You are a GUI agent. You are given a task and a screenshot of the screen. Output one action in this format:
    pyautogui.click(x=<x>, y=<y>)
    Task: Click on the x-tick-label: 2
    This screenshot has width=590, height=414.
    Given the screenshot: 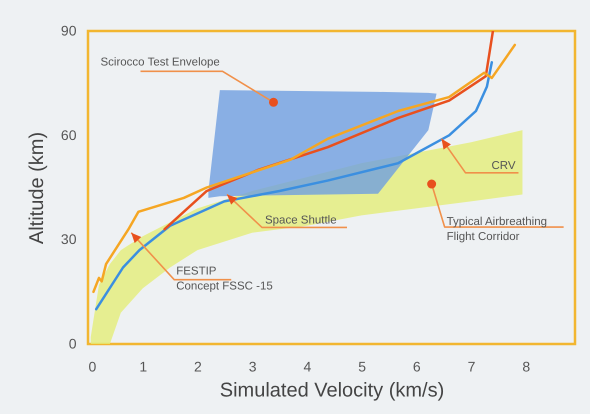 What is the action you would take?
    pyautogui.click(x=198, y=366)
    